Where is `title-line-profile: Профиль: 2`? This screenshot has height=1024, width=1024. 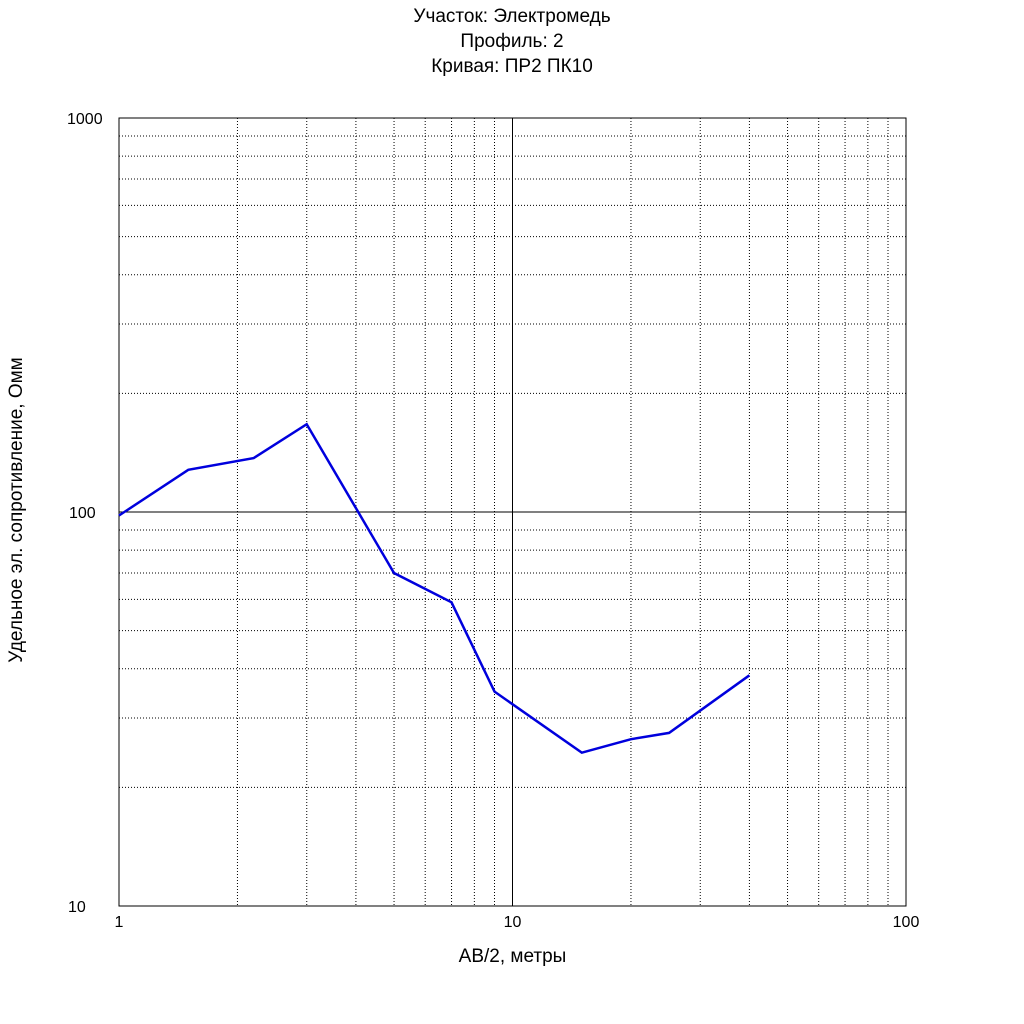
title-line-profile: Профиль: 2 is located at coordinates (512, 41).